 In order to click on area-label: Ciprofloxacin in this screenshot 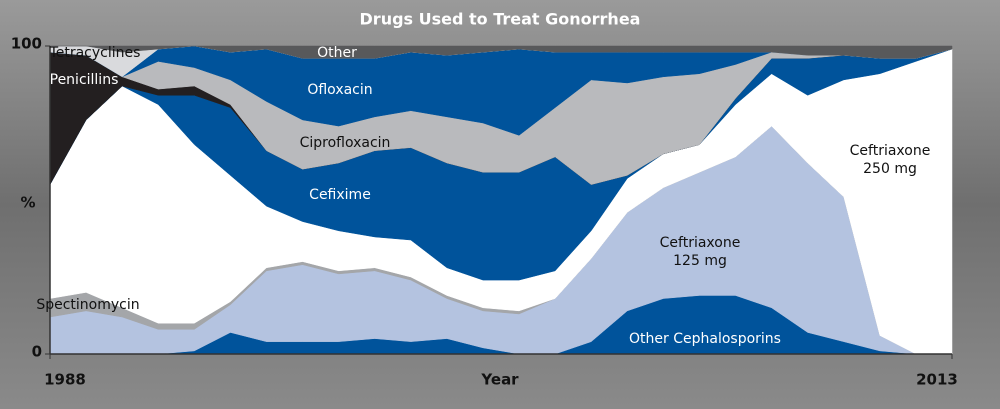, I will do `click(345, 143)`.